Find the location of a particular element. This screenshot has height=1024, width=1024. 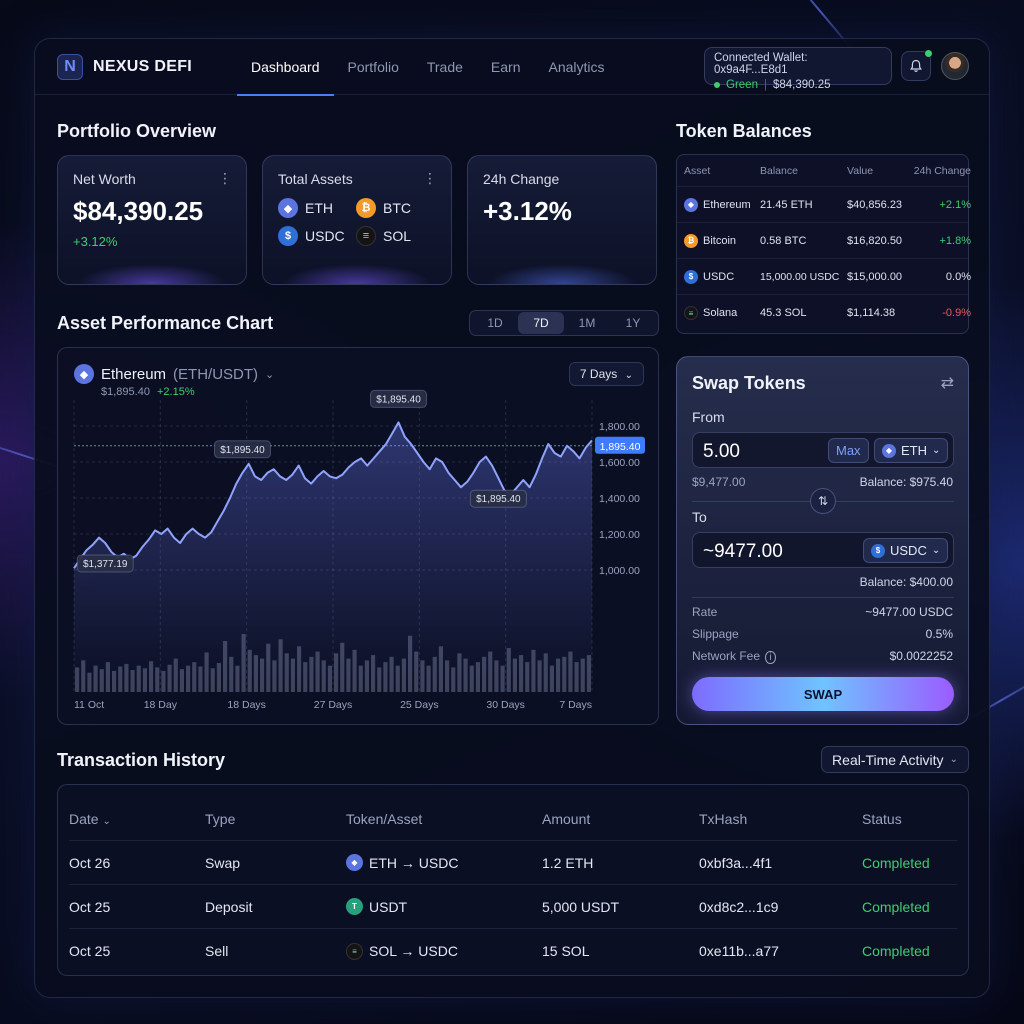

from-balance: Balance: $975.40 is located at coordinates (906, 482).